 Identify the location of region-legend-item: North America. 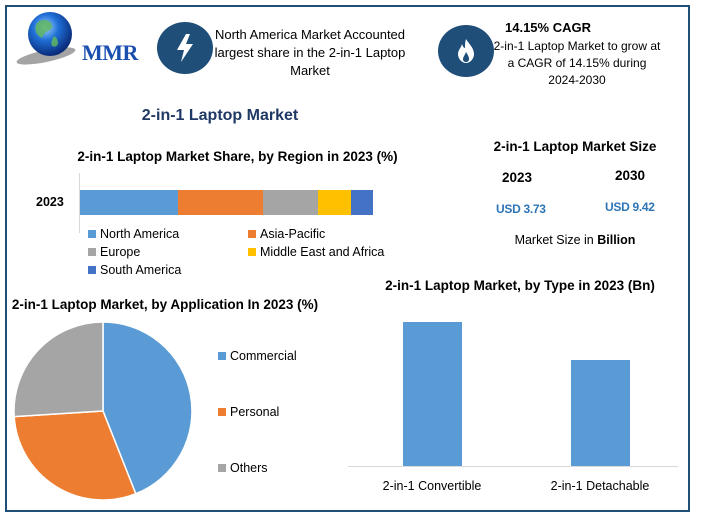
(133, 234).